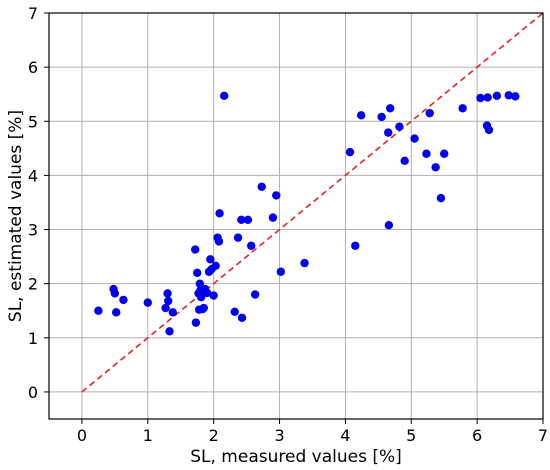 The width and height of the screenshot is (550, 470). What do you see at coordinates (214, 435) in the screenshot?
I see `x-tick-label: 2` at bounding box center [214, 435].